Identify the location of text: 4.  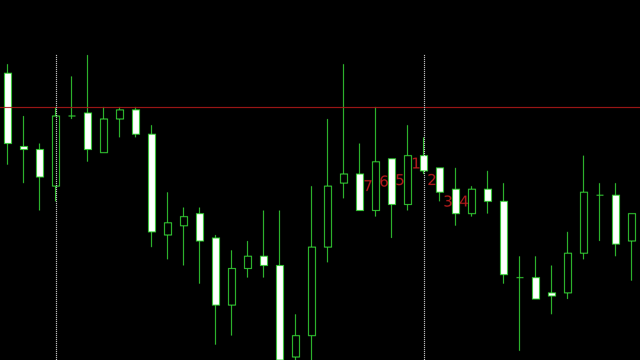
(464, 201).